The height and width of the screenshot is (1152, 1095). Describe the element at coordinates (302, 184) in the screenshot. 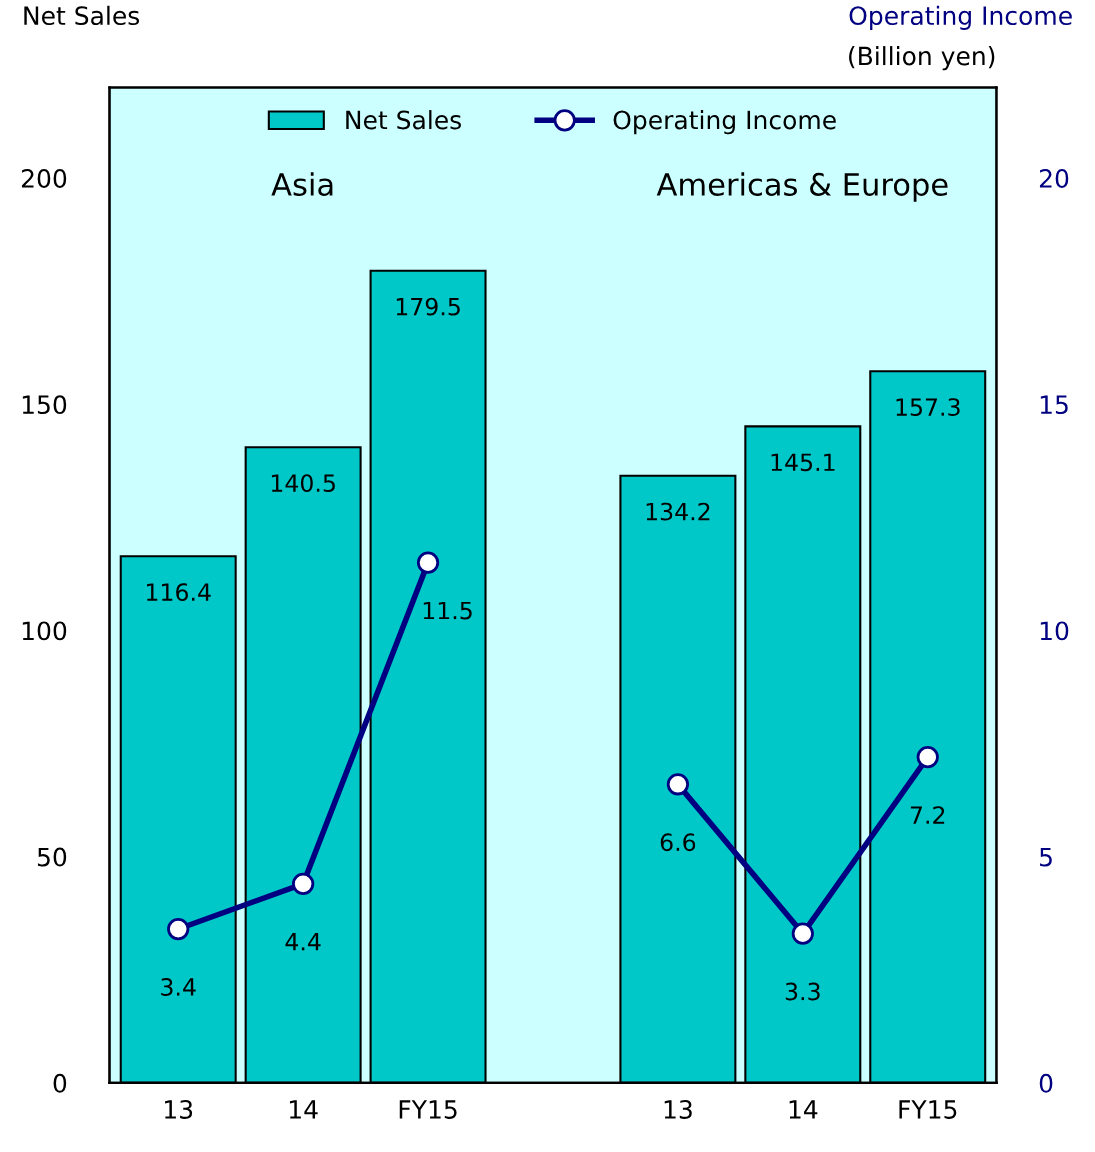

I see `annotation: Asia` at that location.